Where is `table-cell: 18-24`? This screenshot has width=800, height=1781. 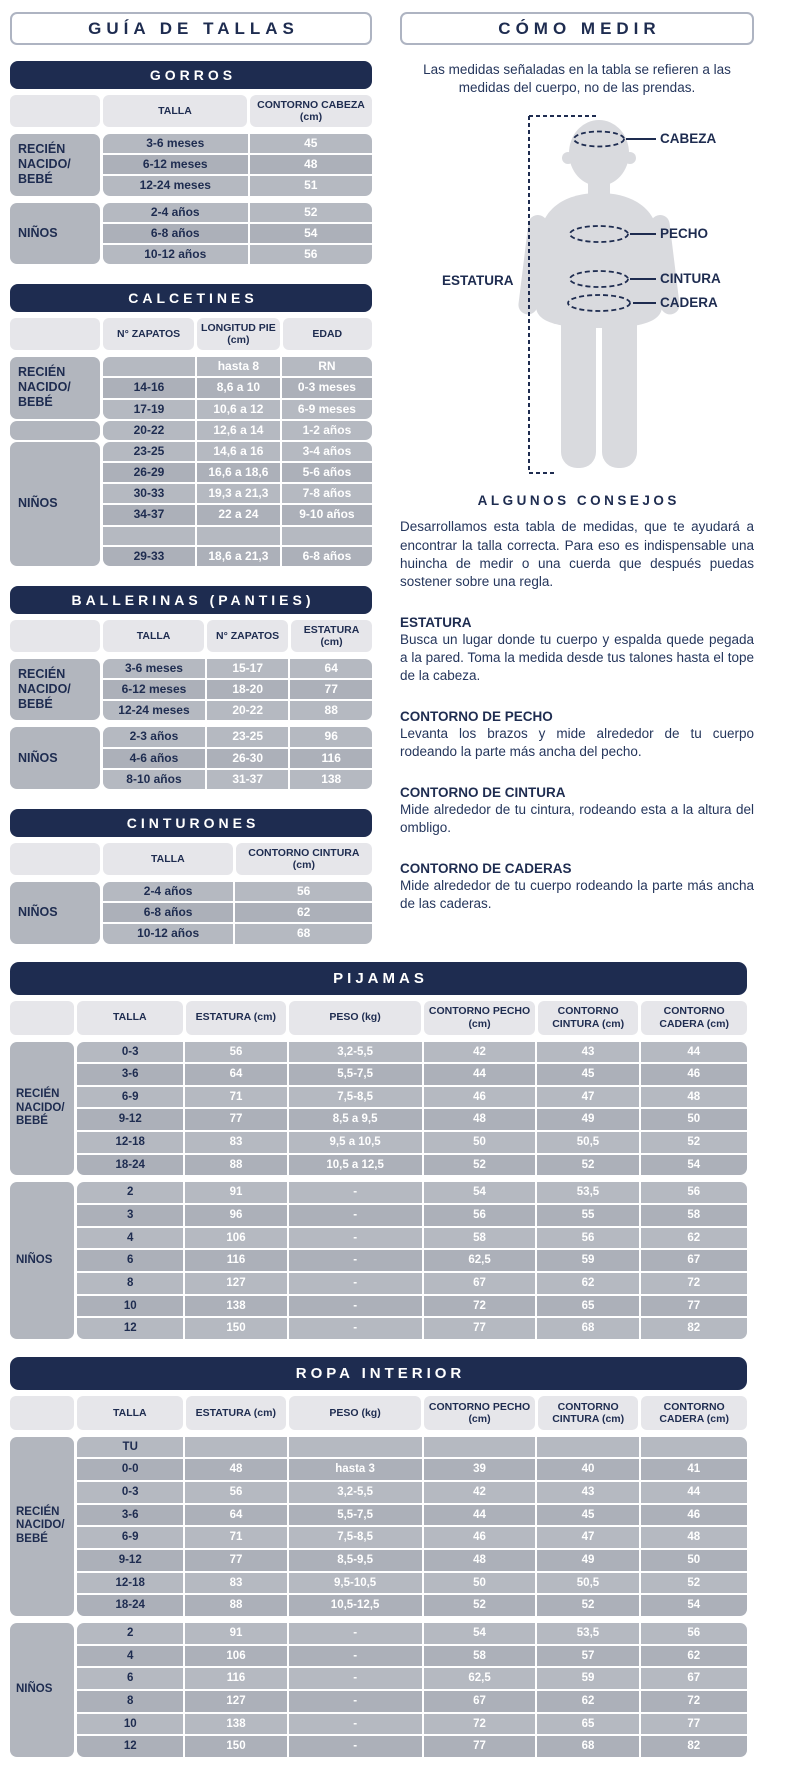
table-cell: 18-24 is located at coordinates (130, 1165).